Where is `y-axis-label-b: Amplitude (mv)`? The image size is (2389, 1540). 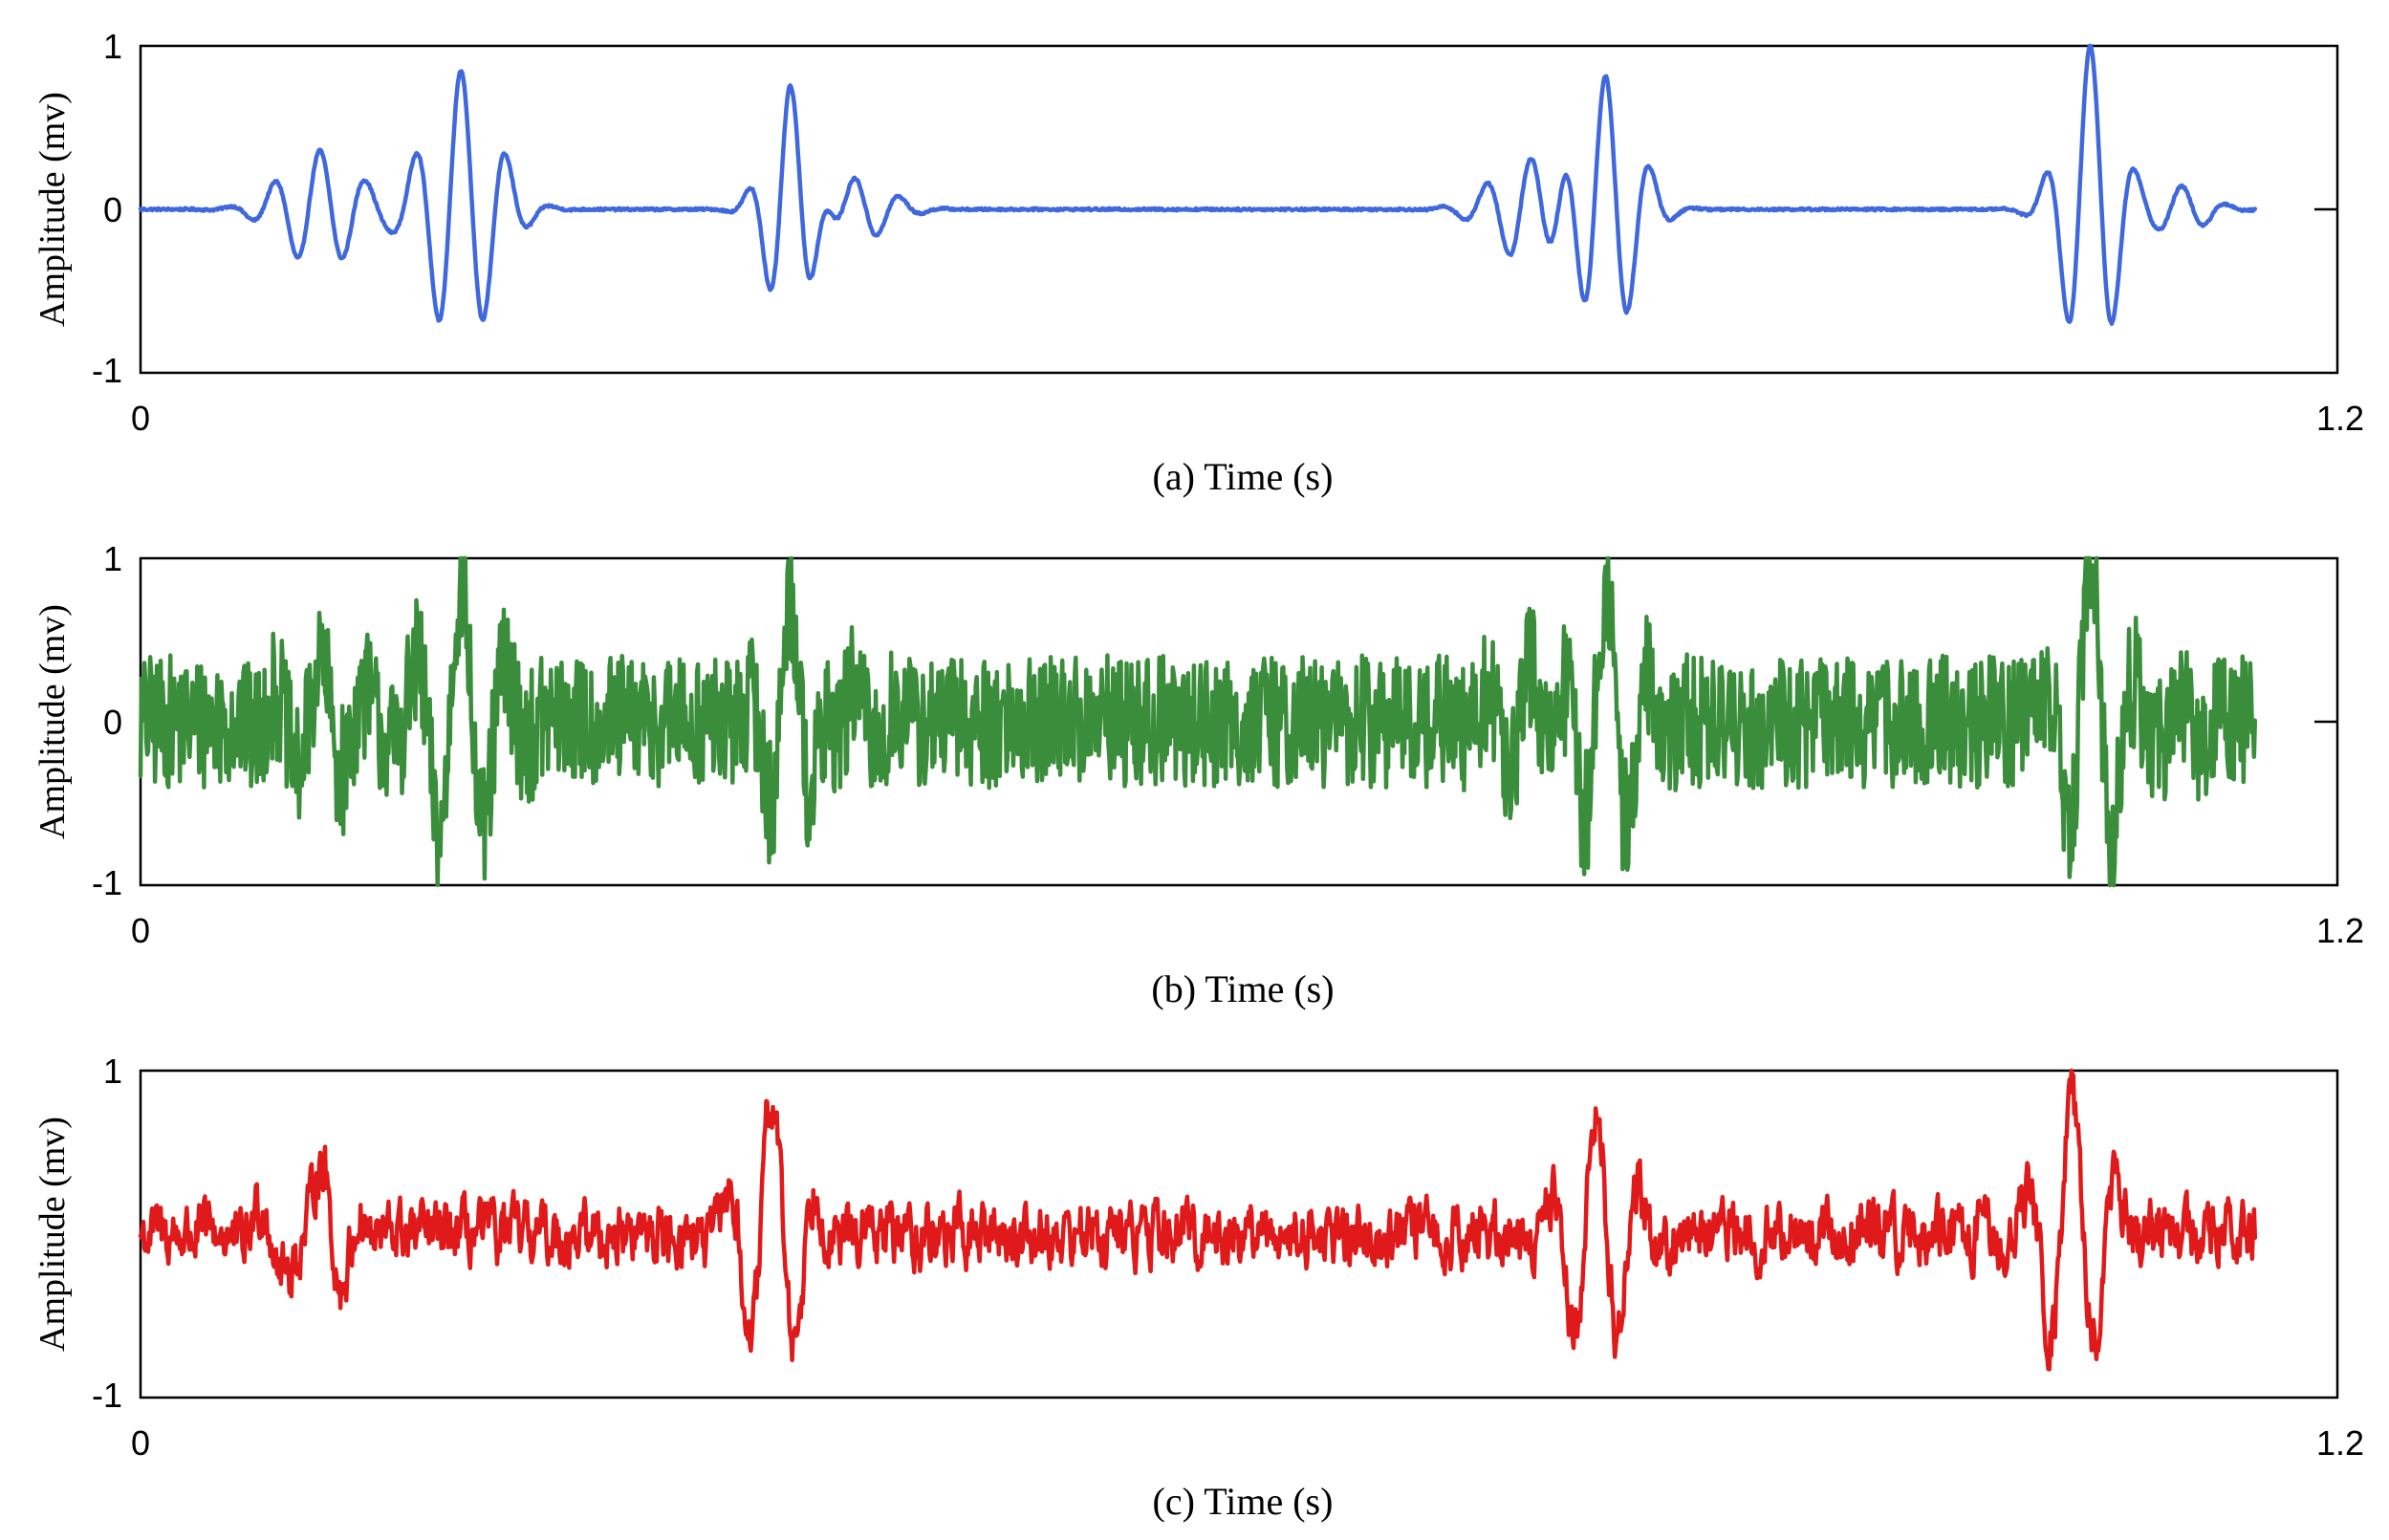 y-axis-label-b: Amplitude (mv) is located at coordinates (53, 722).